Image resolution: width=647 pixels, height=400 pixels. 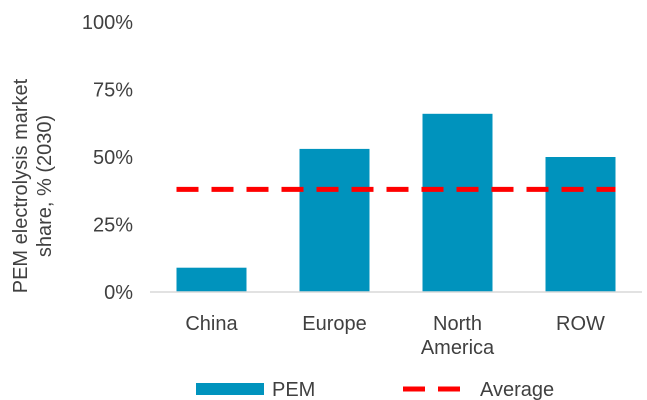 What do you see at coordinates (580, 324) in the screenshot?
I see `x-tick-label: ROW` at bounding box center [580, 324].